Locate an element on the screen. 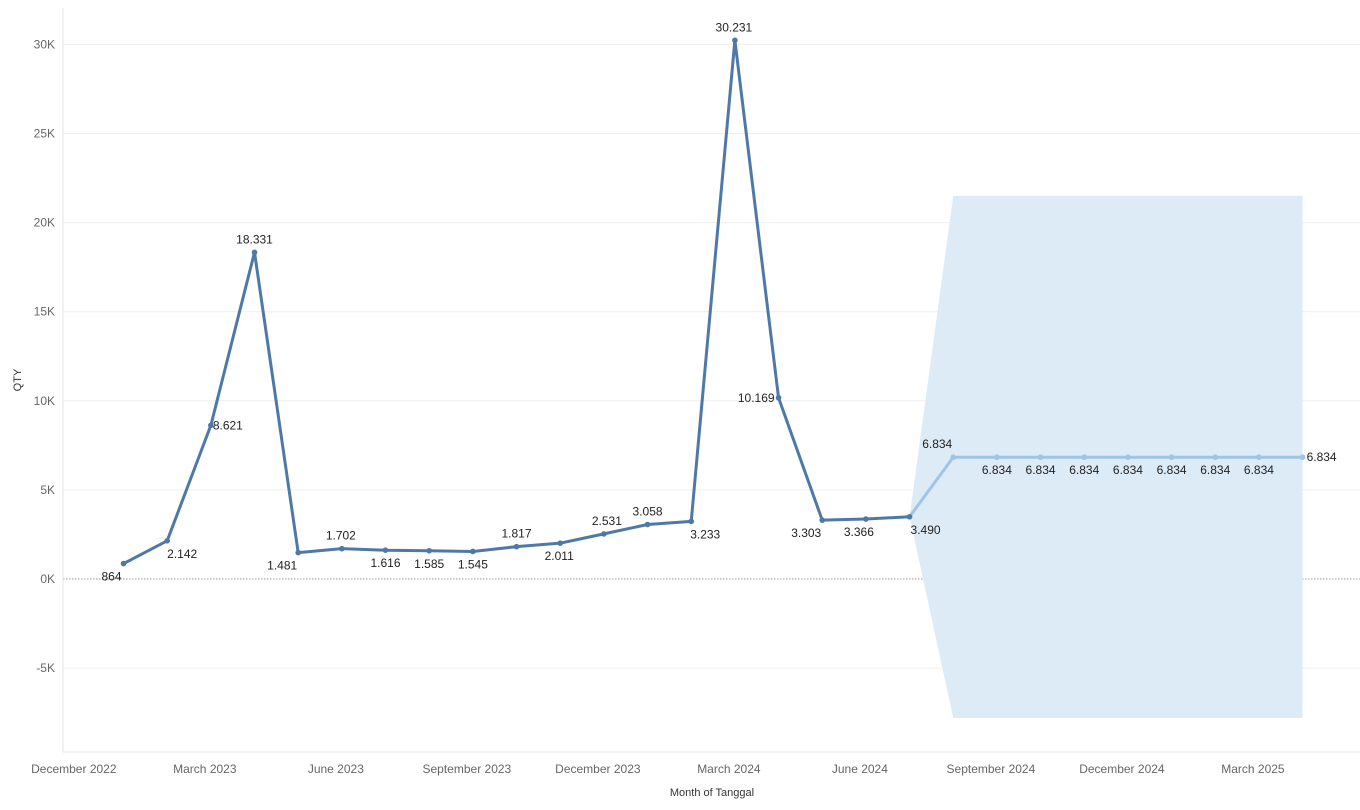  actual-data-label: 1.817 is located at coordinates (517, 534).